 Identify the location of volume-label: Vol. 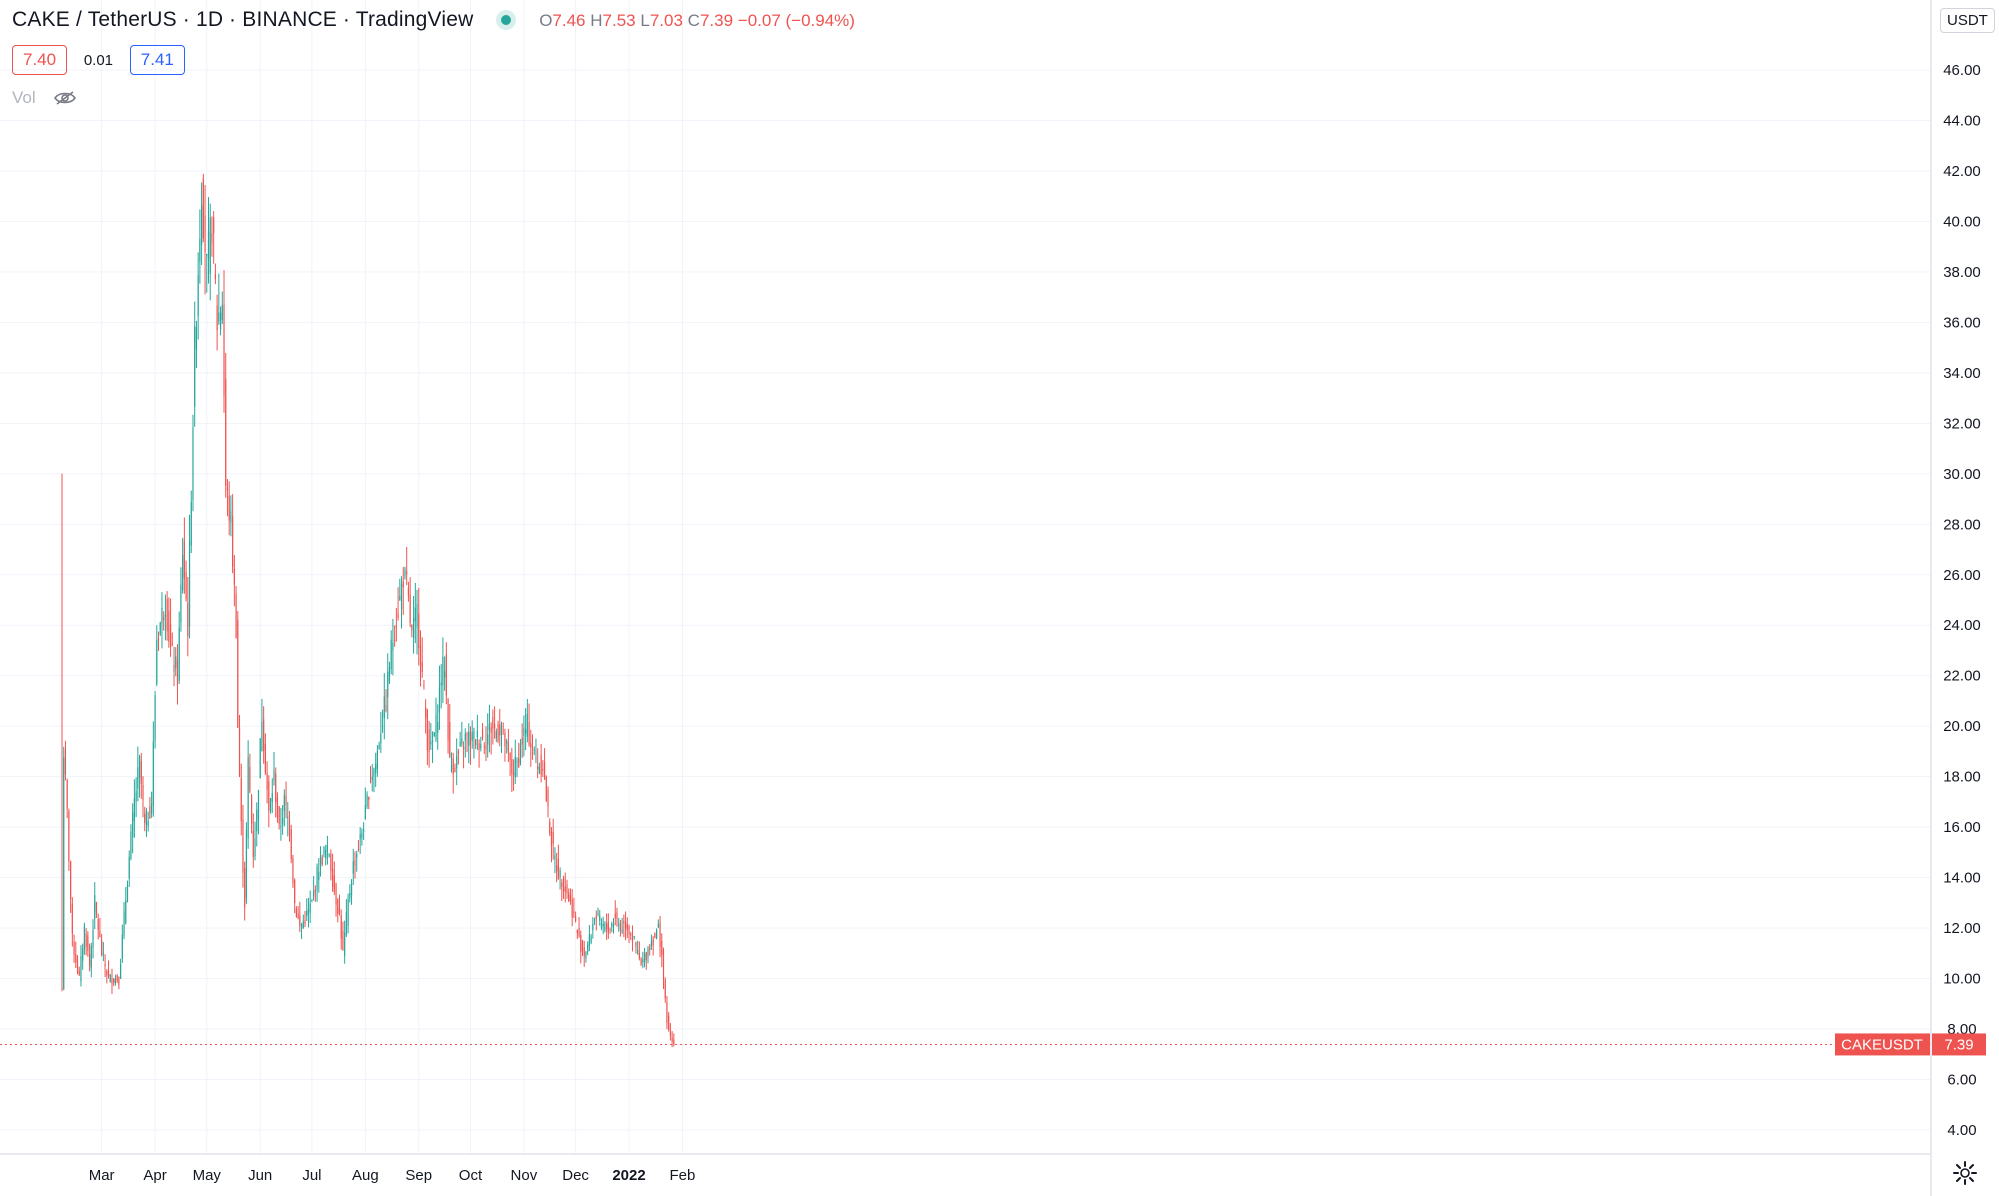
(24, 97).